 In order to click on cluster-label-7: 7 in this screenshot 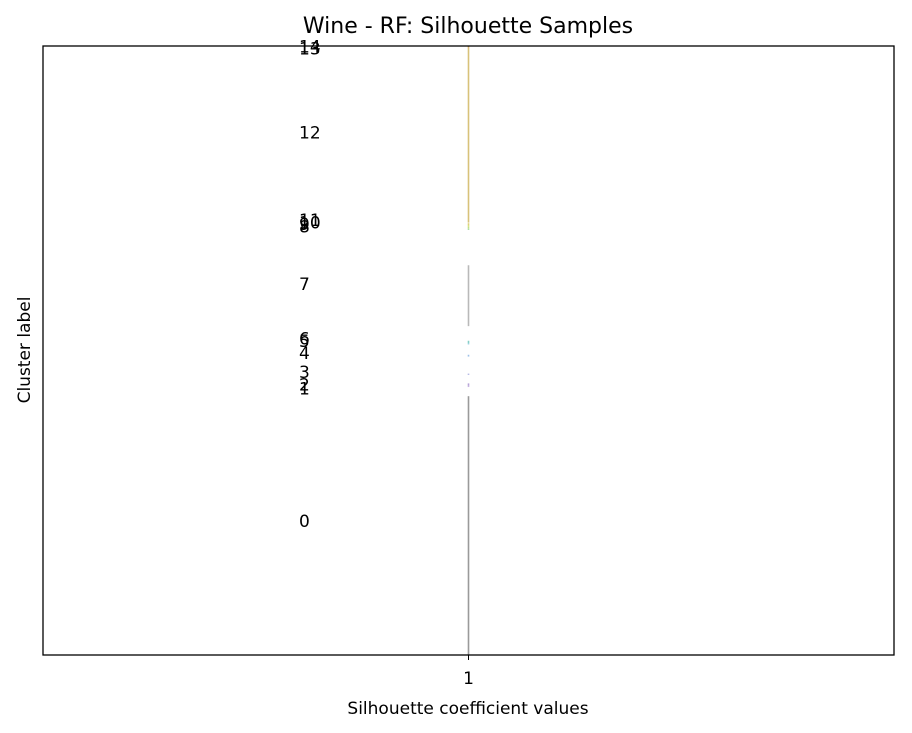, I will do `click(304, 285)`.